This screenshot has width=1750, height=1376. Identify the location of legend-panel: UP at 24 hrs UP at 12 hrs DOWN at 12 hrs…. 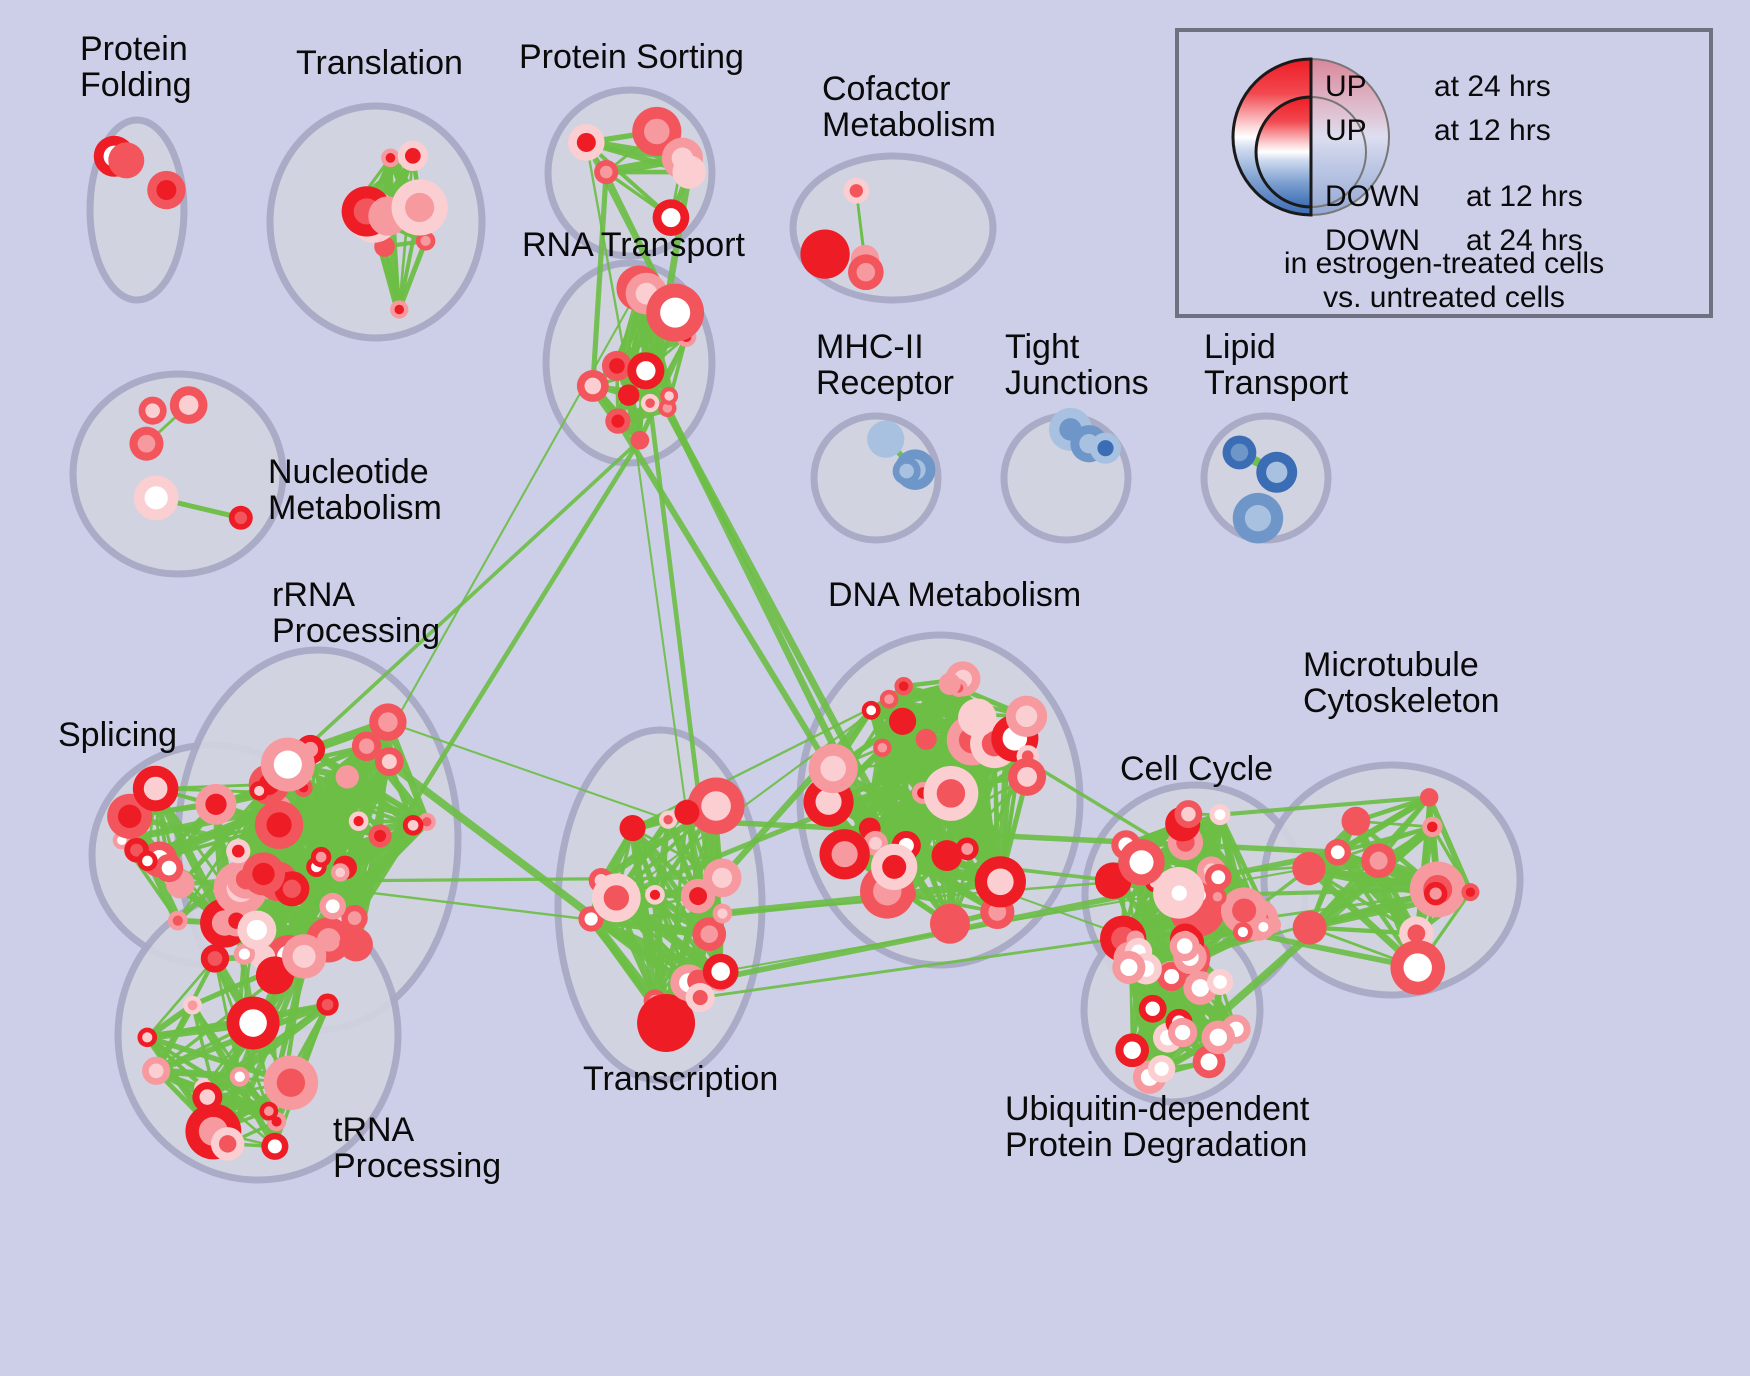
(1444, 173).